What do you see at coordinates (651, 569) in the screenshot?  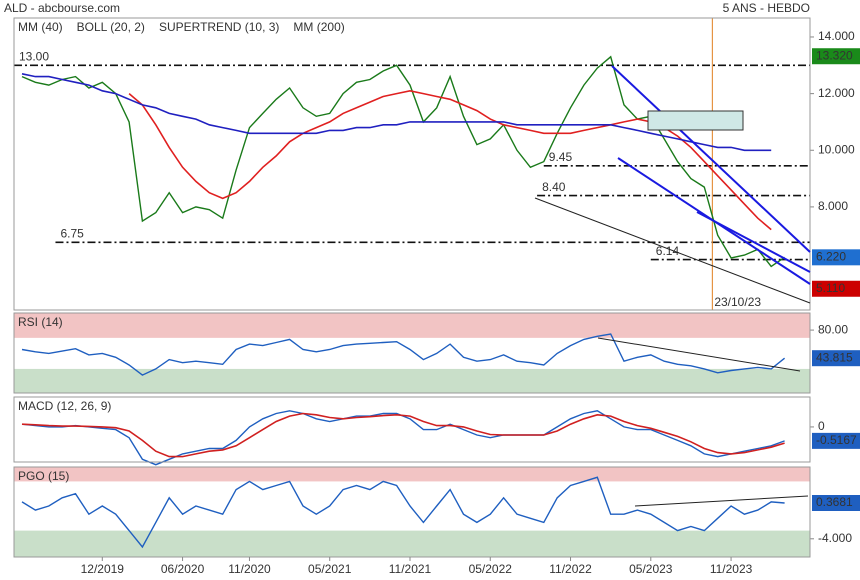 I see `x-tick-label: 05/2023` at bounding box center [651, 569].